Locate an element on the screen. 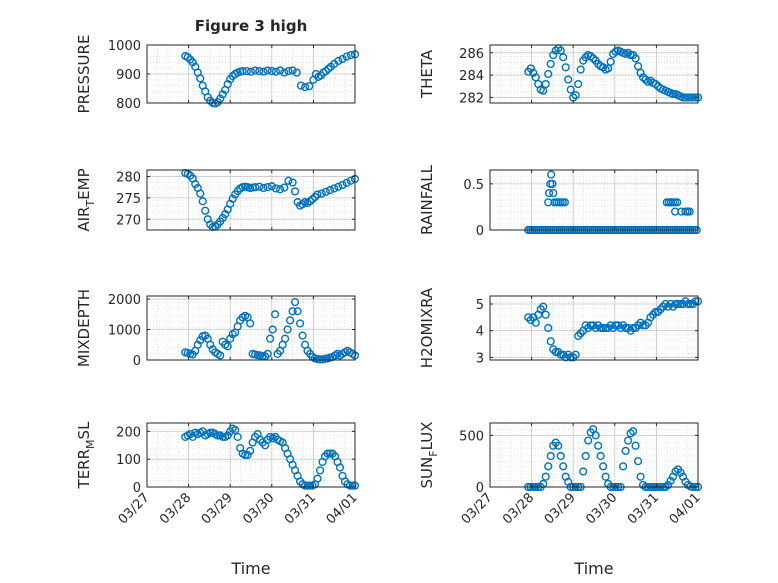 The width and height of the screenshot is (778, 583). subplot-1: 800 900 1000 PRESSURE Figure 3 high is located at coordinates (217, 65).